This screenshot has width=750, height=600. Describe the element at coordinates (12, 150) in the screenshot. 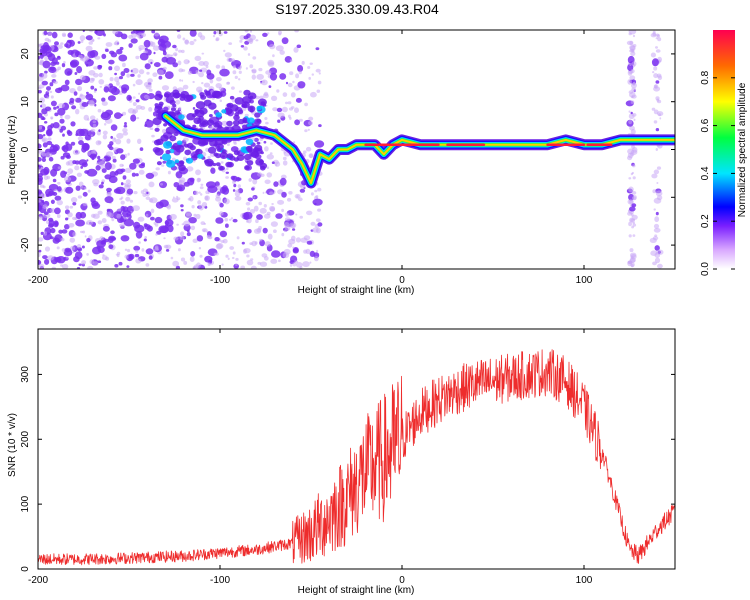

I see `spectrogram-ylabel: Frequency (Hz)` at that location.